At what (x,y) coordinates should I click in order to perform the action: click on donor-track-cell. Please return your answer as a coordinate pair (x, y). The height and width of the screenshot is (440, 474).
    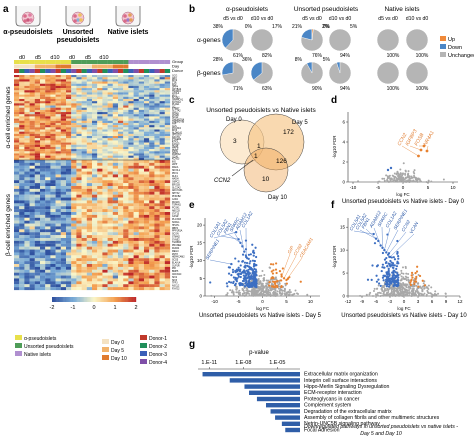
    Looking at the image, I should click on (136, 71).